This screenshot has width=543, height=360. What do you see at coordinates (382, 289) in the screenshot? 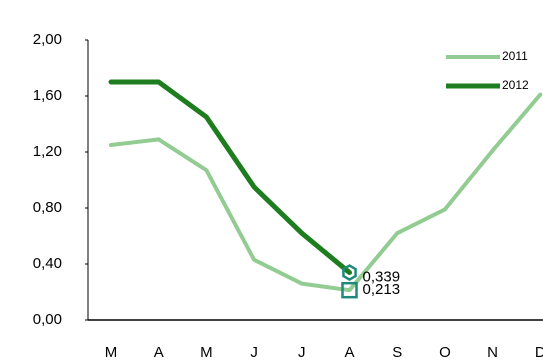
I see `data-label: 0,213` at bounding box center [382, 289].